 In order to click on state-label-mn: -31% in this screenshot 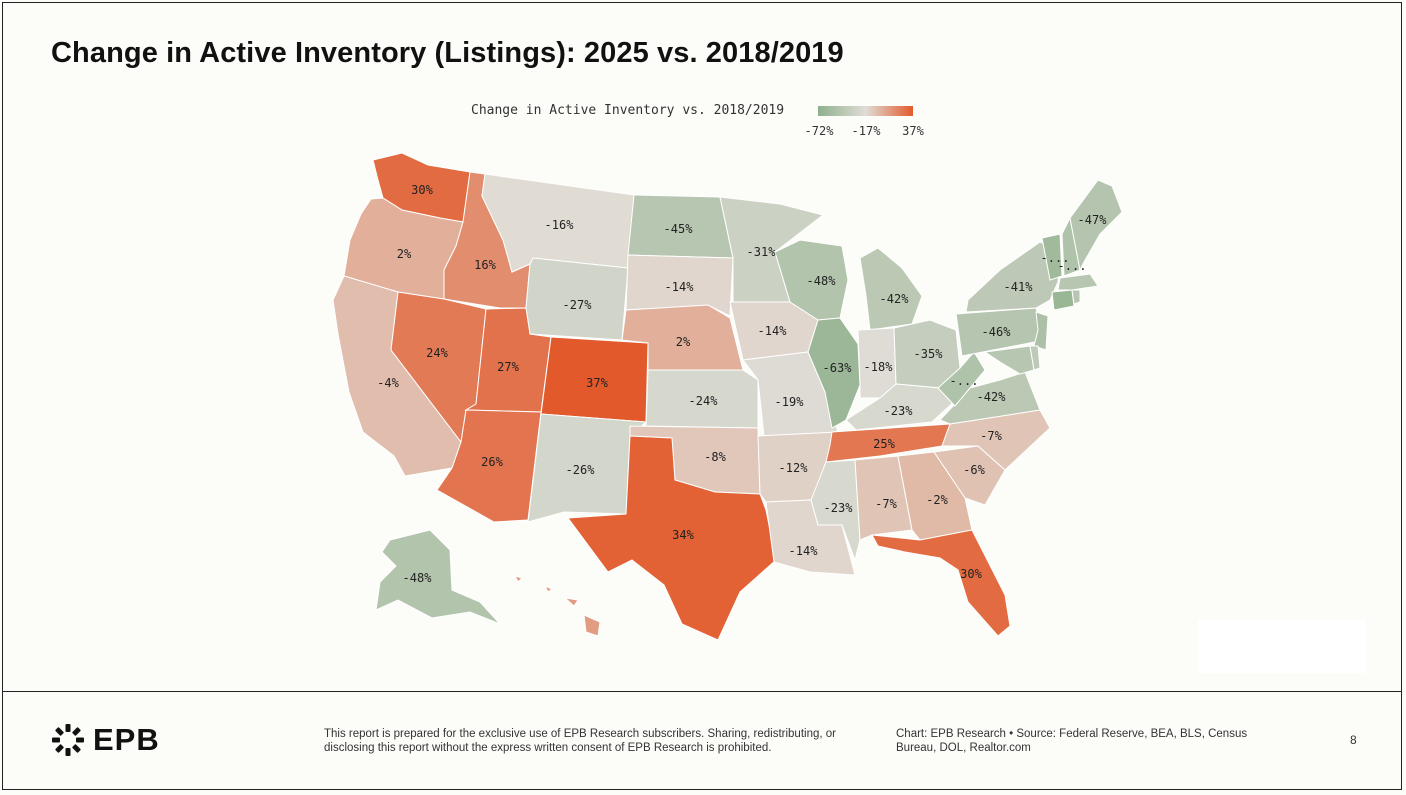, I will do `click(762, 252)`.